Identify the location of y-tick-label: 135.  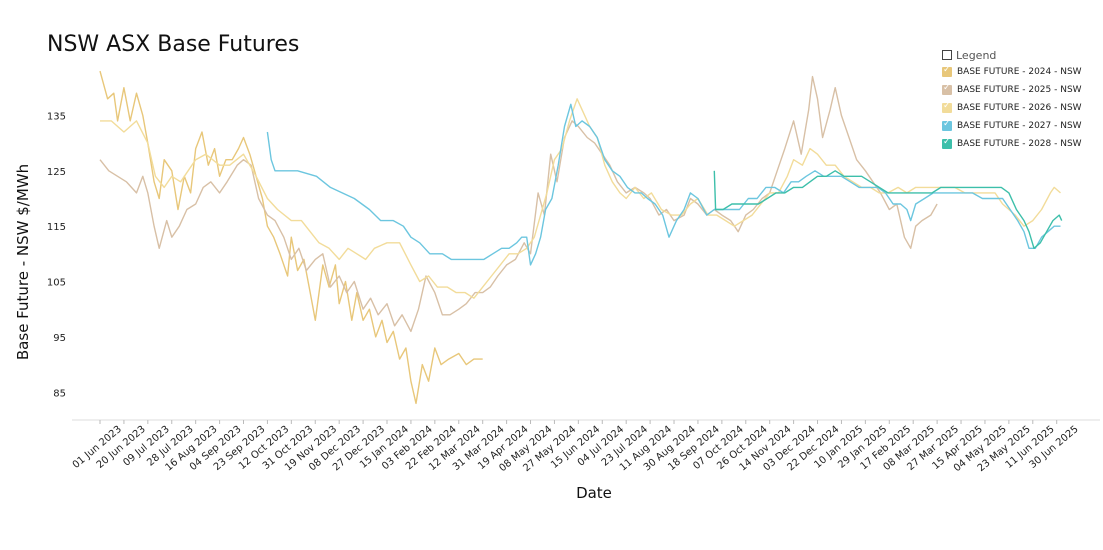
(56, 116).